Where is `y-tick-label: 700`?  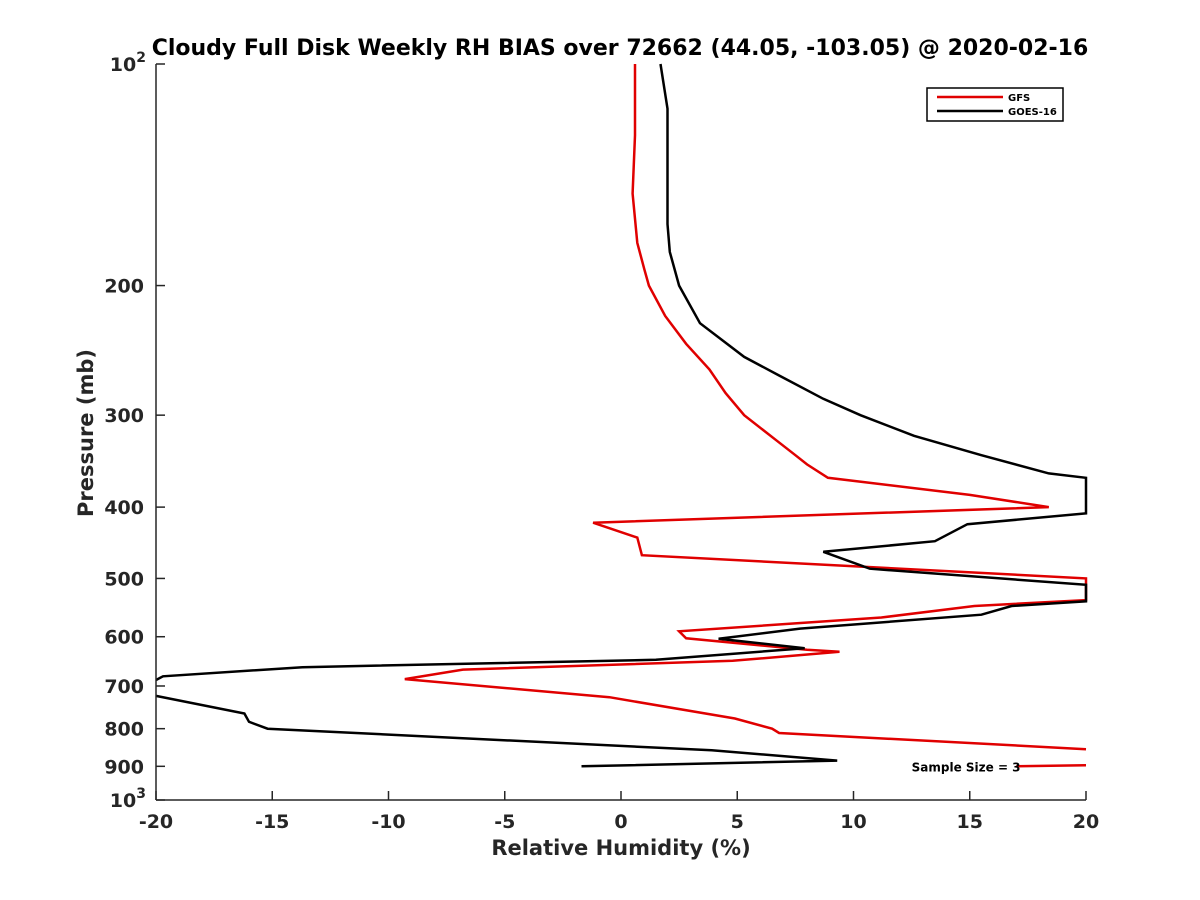 y-tick-label: 700 is located at coordinates (124, 687).